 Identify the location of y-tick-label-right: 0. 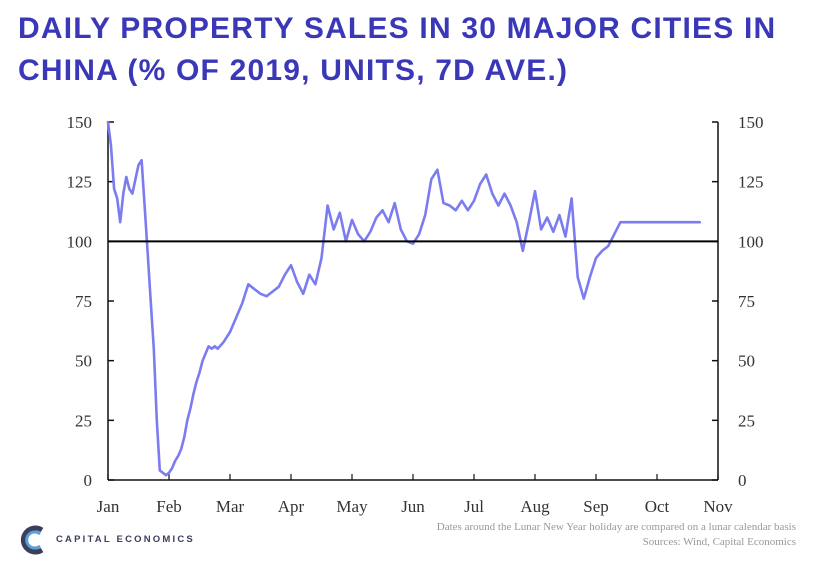
(742, 480).